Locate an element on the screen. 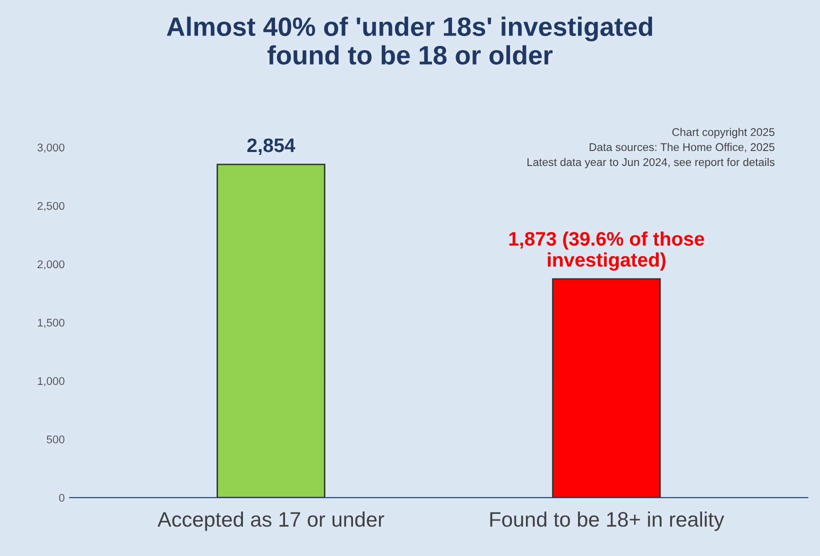 The width and height of the screenshot is (820, 556). annotation: Latest data year to Jun 2024, see report for details is located at coordinates (651, 163).